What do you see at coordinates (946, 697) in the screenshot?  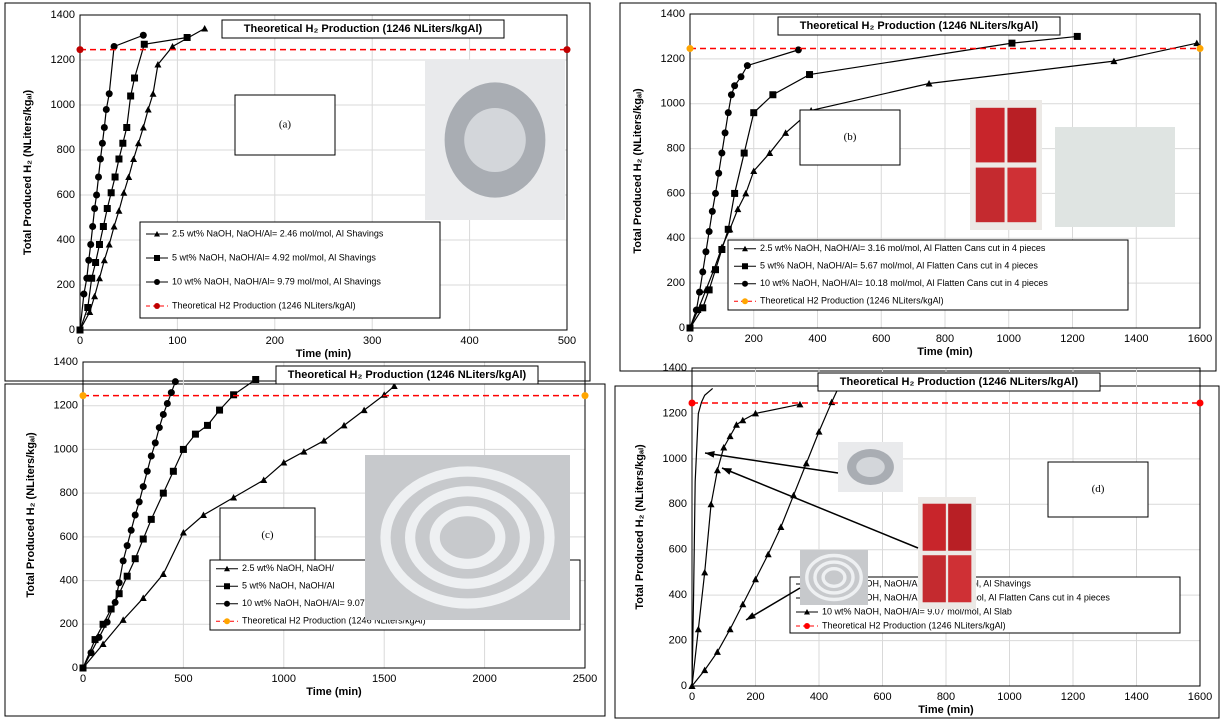 I see `x-tick-label: 800` at bounding box center [946, 697].